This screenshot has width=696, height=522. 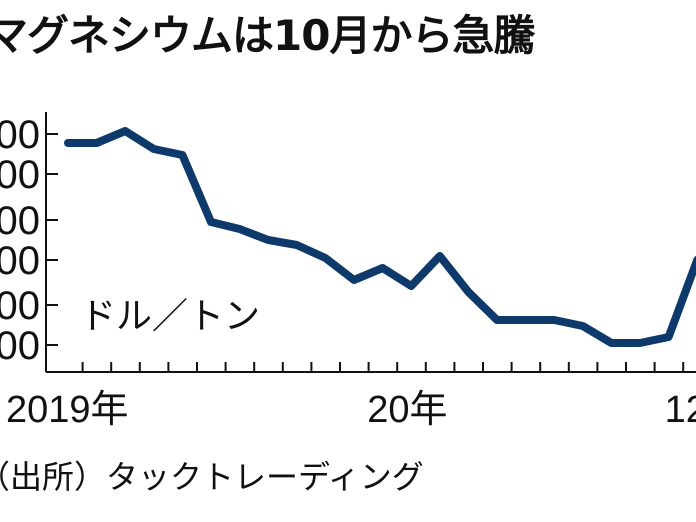 What do you see at coordinates (680, 410) in the screenshot?
I see `x-tick-label: 12` at bounding box center [680, 410].